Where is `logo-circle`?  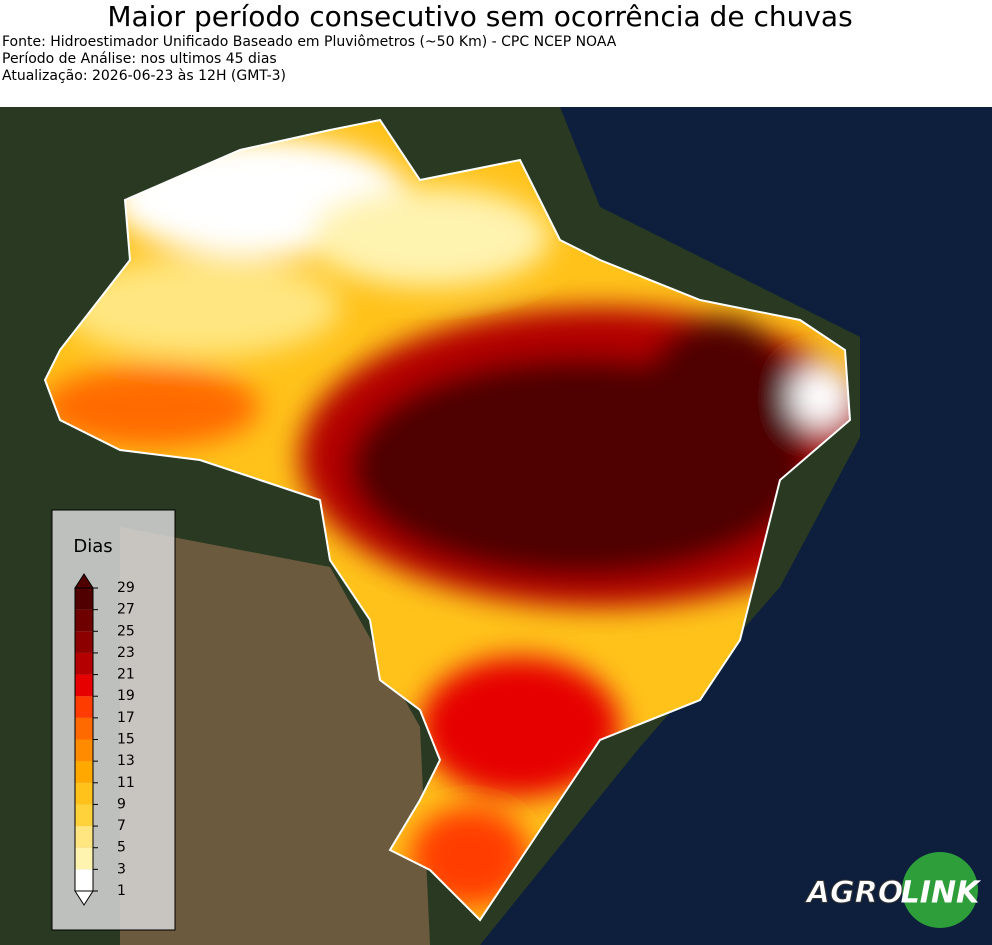
logo-circle is located at coordinates (940, 890).